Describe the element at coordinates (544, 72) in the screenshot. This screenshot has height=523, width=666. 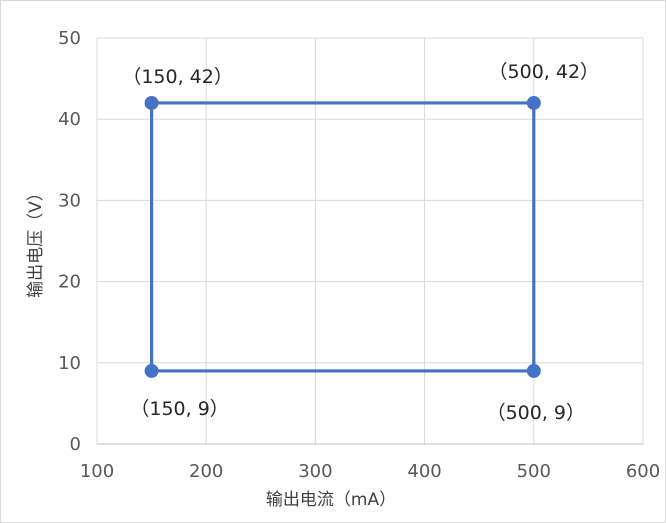
I see `data-label-500-42: （500, 42）` at that location.